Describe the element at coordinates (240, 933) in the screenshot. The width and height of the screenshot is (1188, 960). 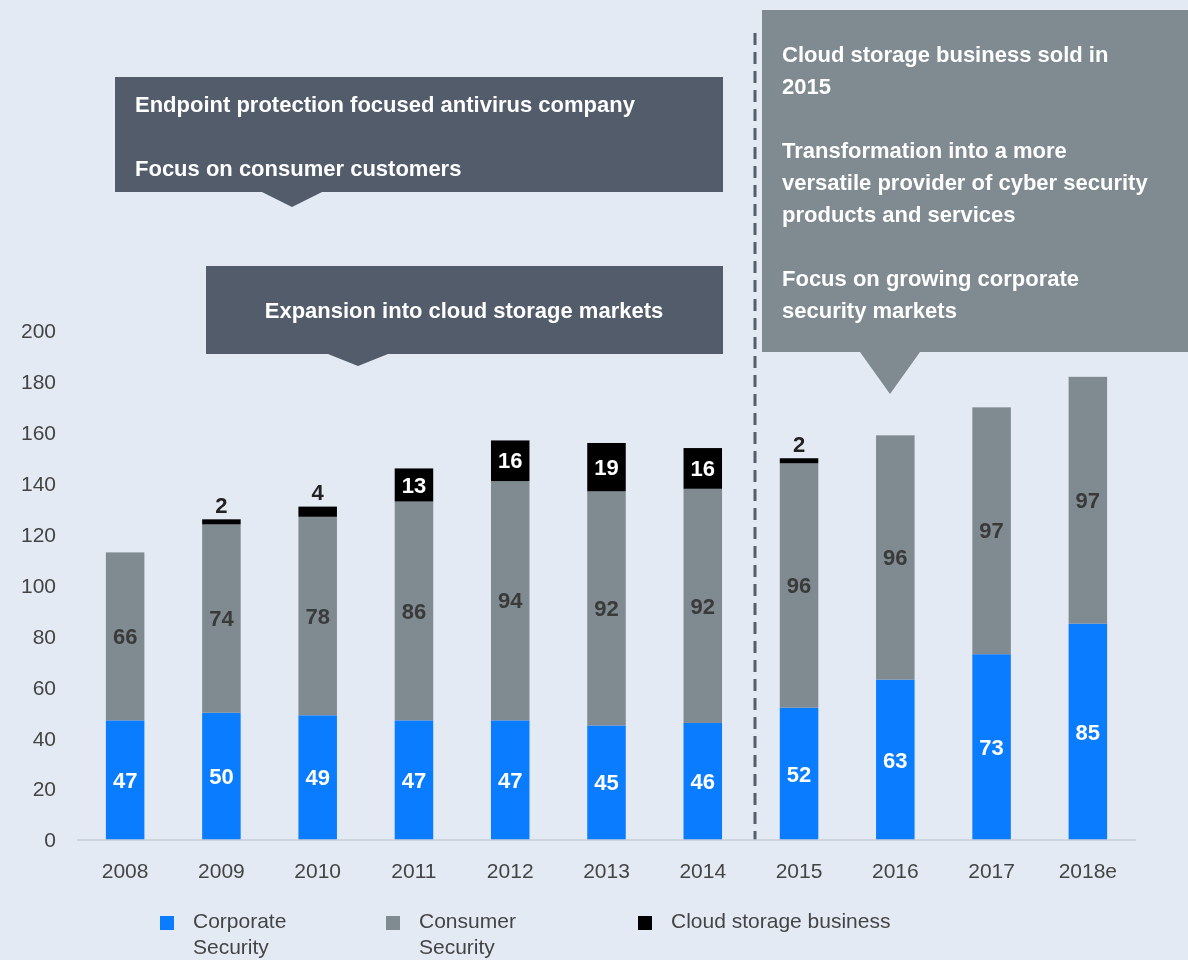
I see `legend-label: Corporate Security` at that location.